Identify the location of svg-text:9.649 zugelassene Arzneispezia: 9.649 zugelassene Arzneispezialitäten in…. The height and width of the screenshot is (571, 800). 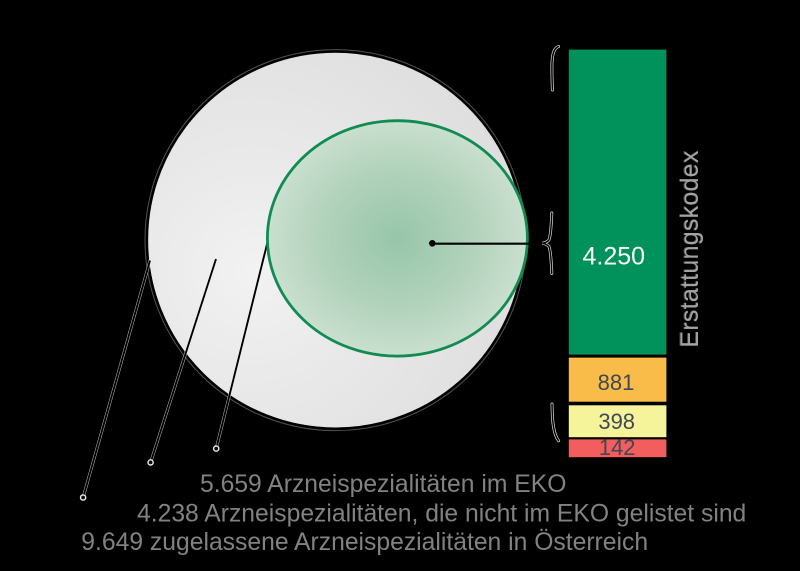
(364, 542).